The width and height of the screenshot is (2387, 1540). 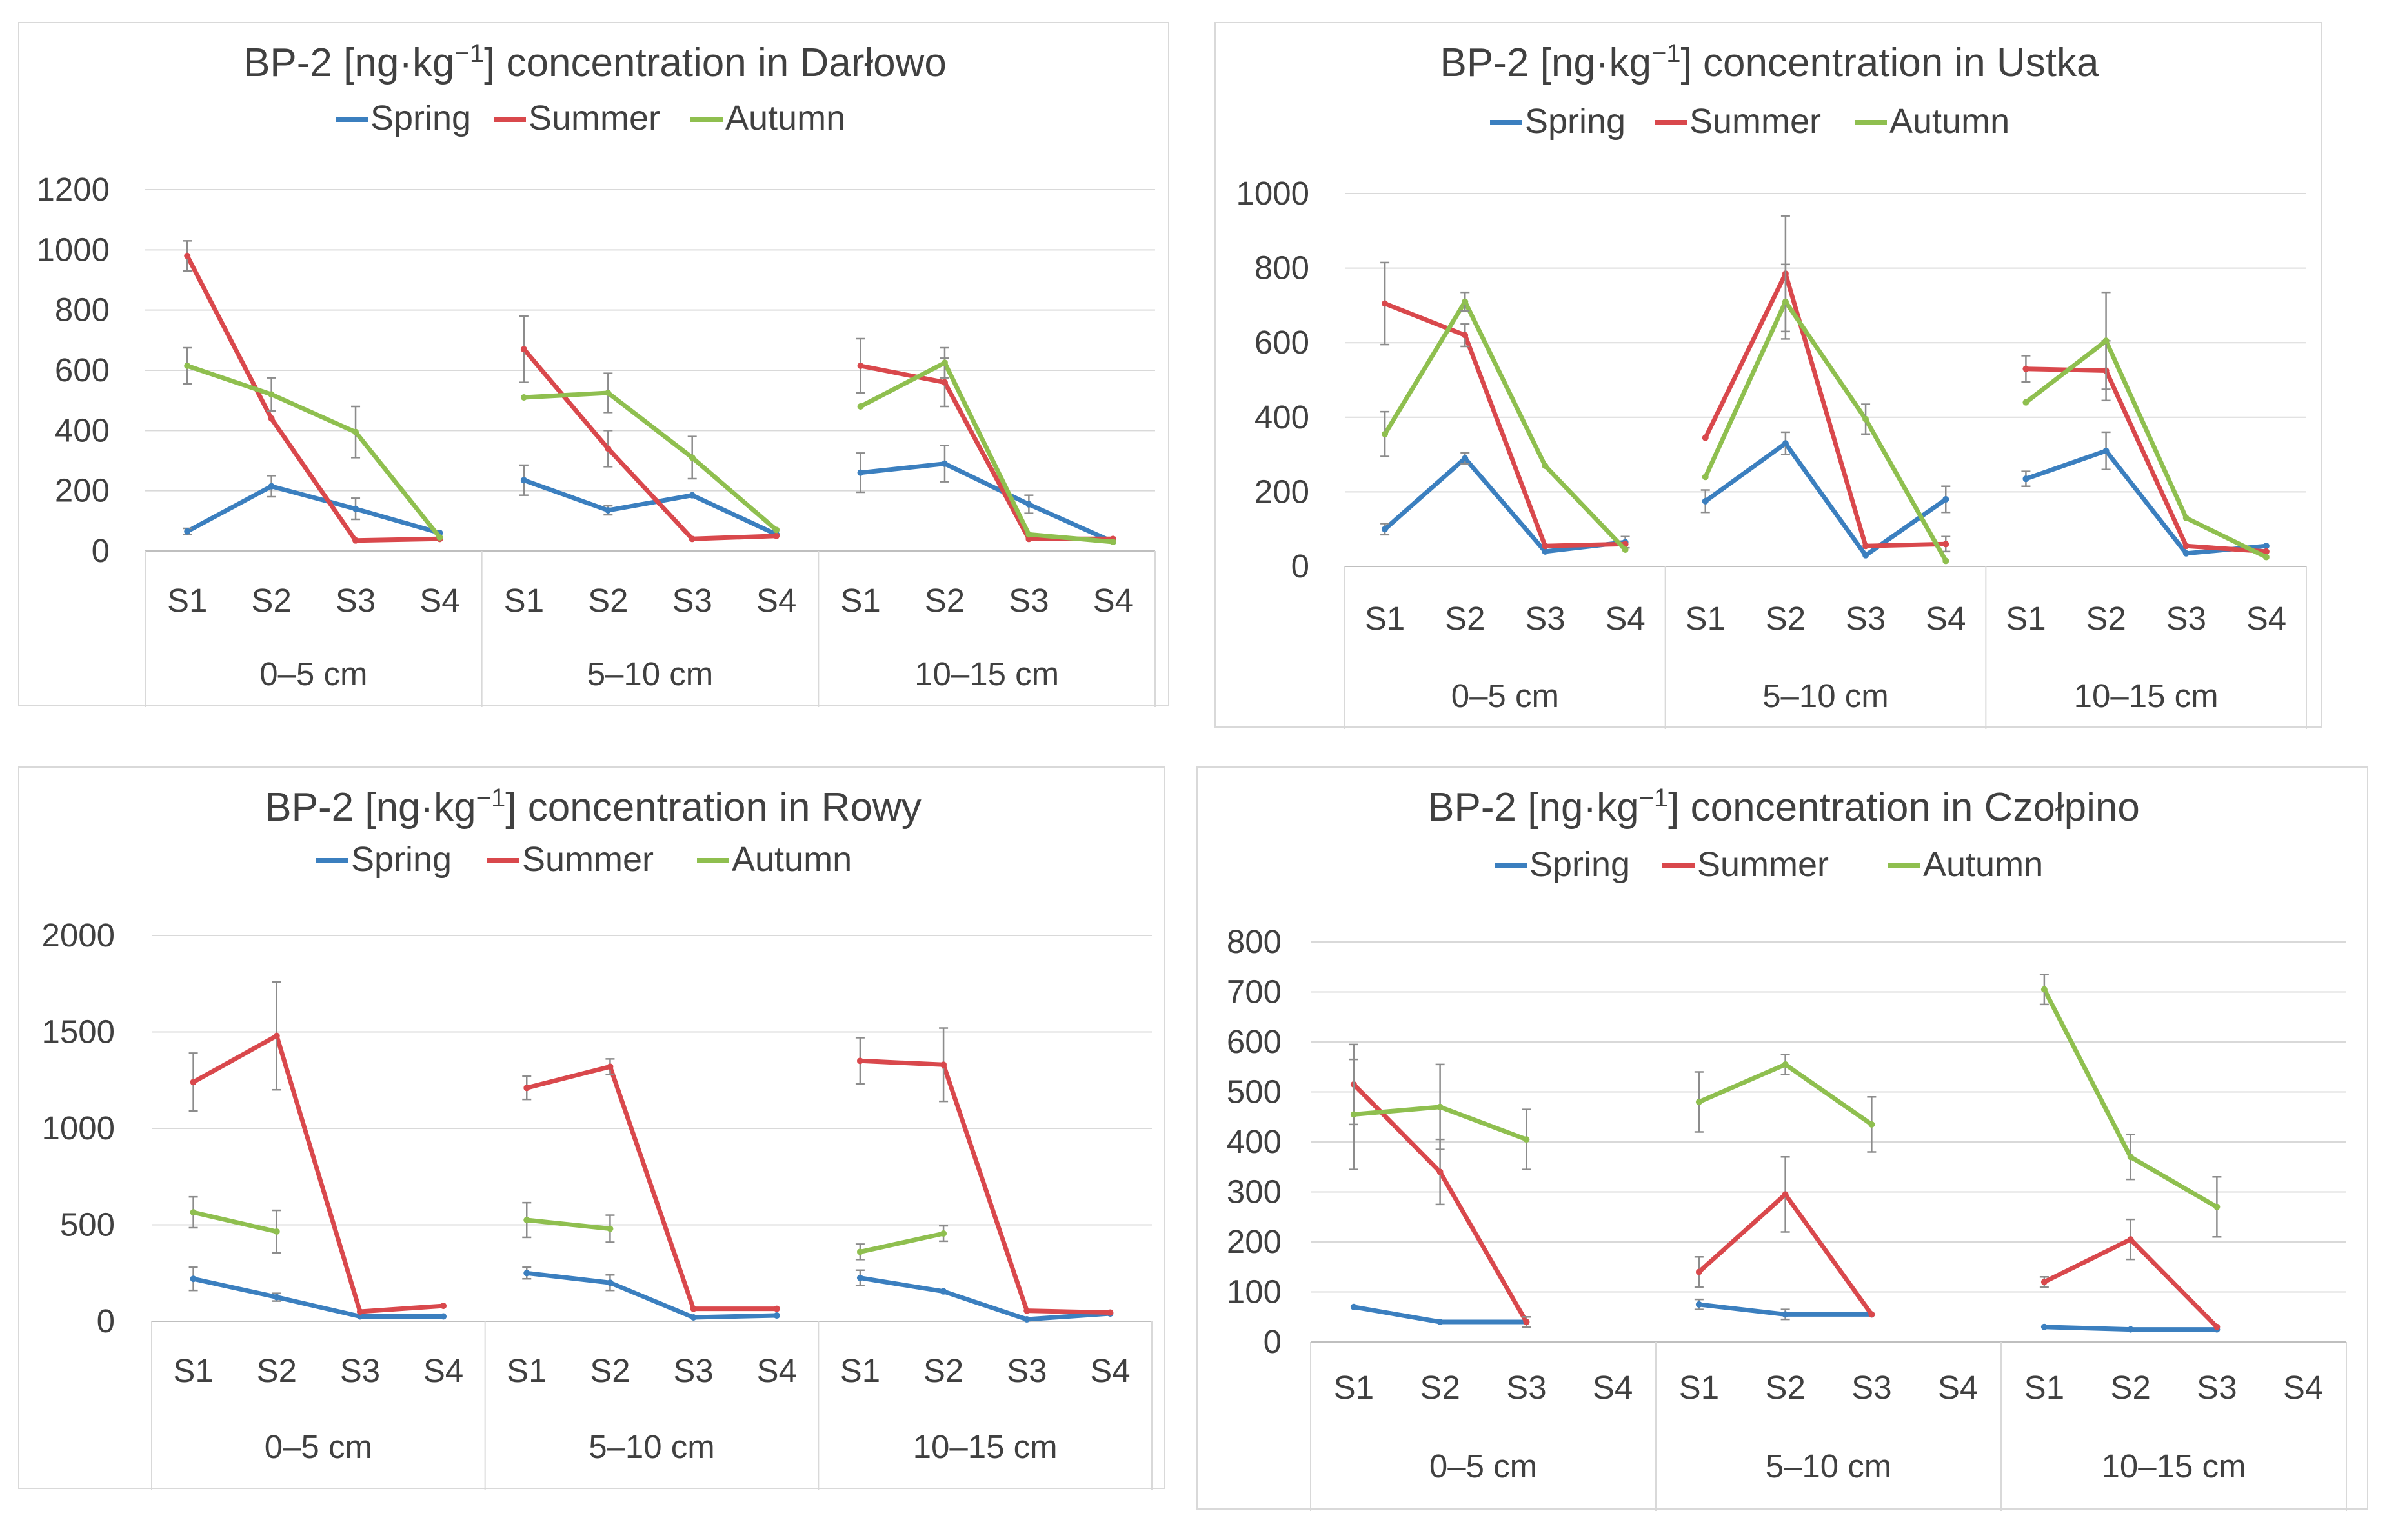 What do you see at coordinates (593, 807) in the screenshot?
I see `chart-title: BP-2 [ng·kg−1] concentration in Rowy` at bounding box center [593, 807].